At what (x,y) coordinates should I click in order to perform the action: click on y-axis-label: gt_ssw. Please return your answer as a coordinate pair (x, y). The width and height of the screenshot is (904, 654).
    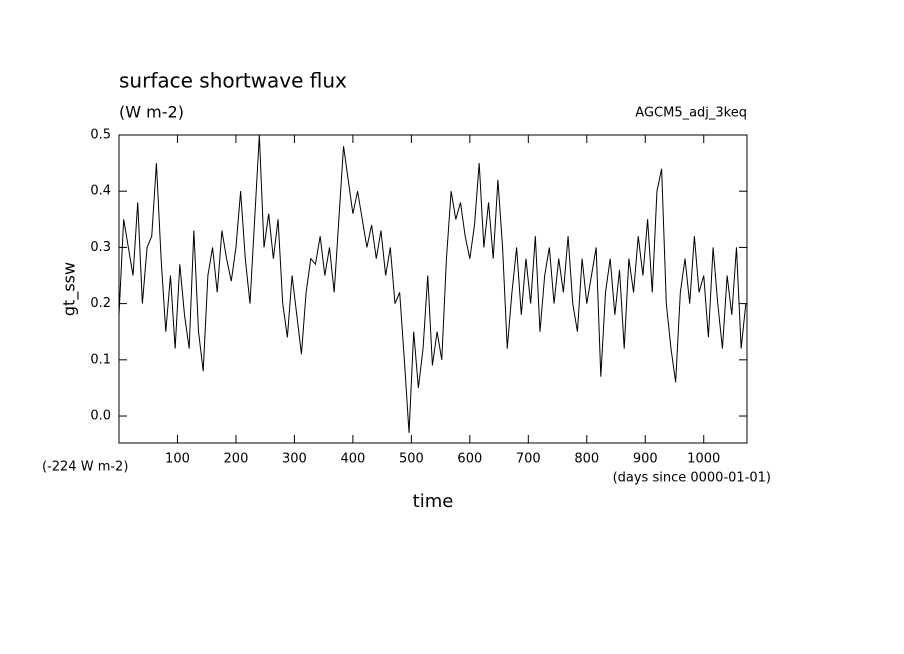
    Looking at the image, I should click on (70, 289).